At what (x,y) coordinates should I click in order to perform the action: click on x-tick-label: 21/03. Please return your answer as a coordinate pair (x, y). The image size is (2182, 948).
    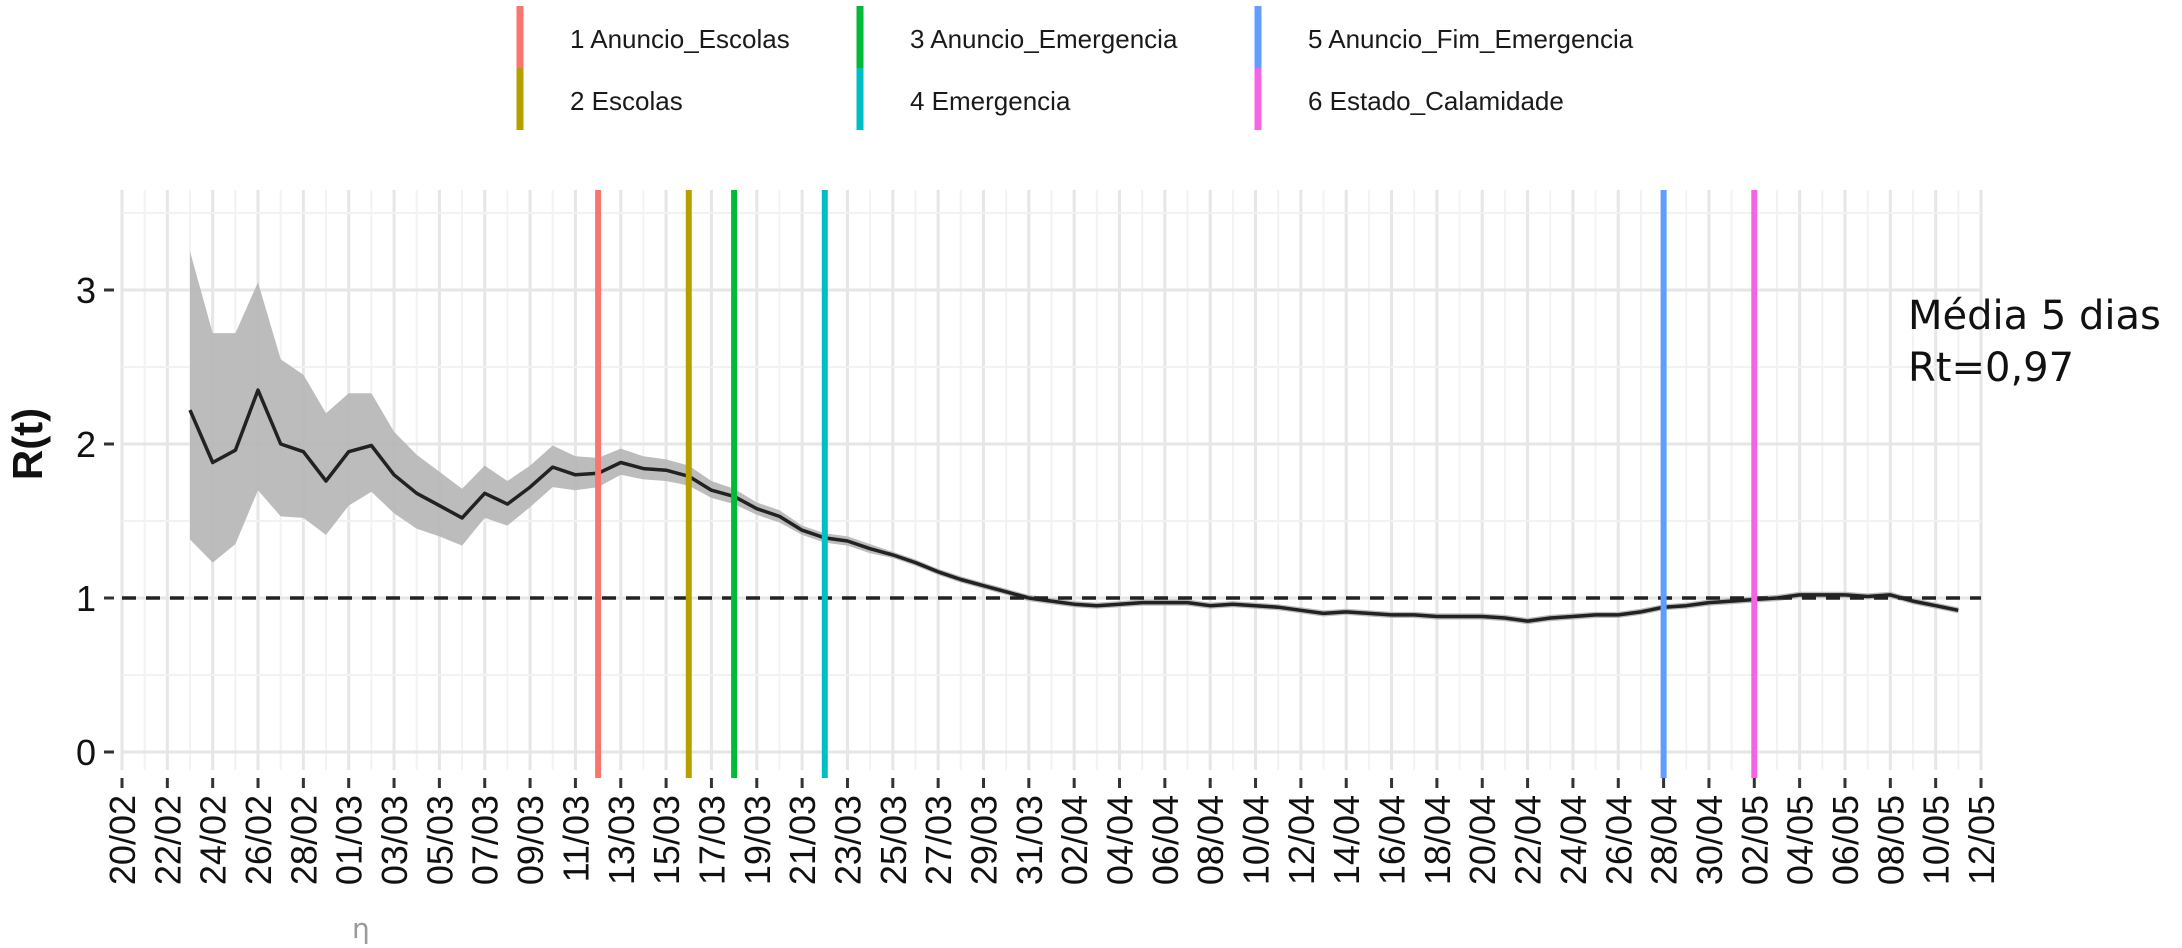
    Looking at the image, I should click on (802, 840).